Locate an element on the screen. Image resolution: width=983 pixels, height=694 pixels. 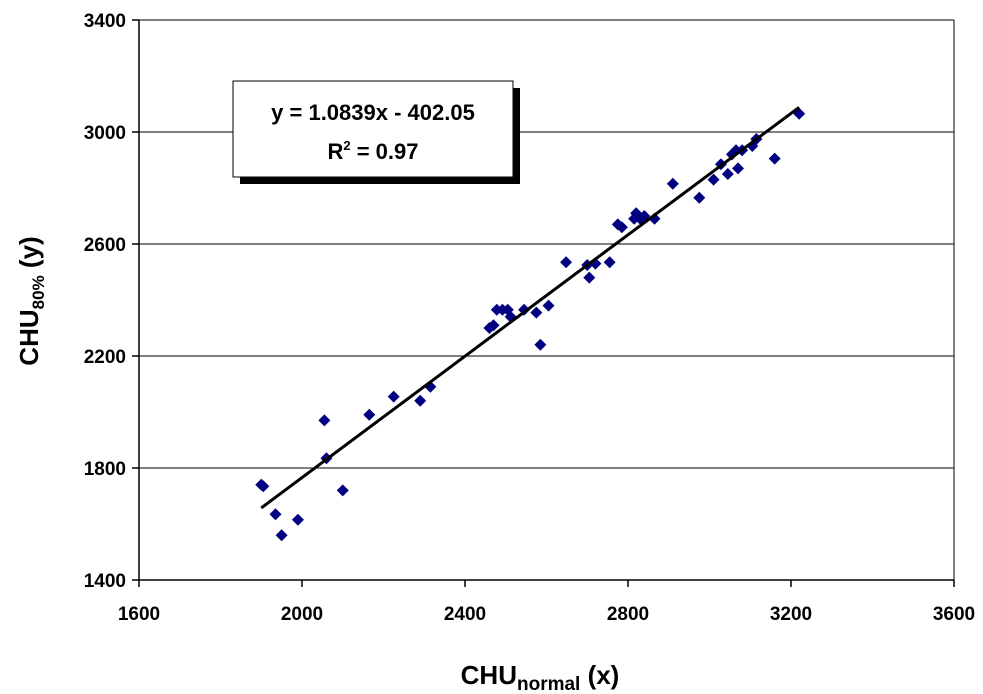
x-tick-label-3: 2800 is located at coordinates (628, 614).